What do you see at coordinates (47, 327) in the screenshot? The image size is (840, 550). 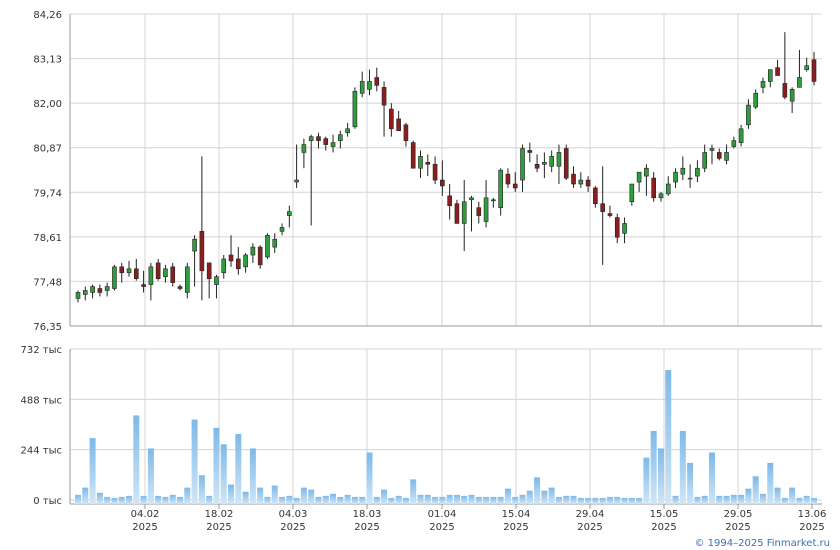 I see `price-tick-label: 76,35` at bounding box center [47, 327].